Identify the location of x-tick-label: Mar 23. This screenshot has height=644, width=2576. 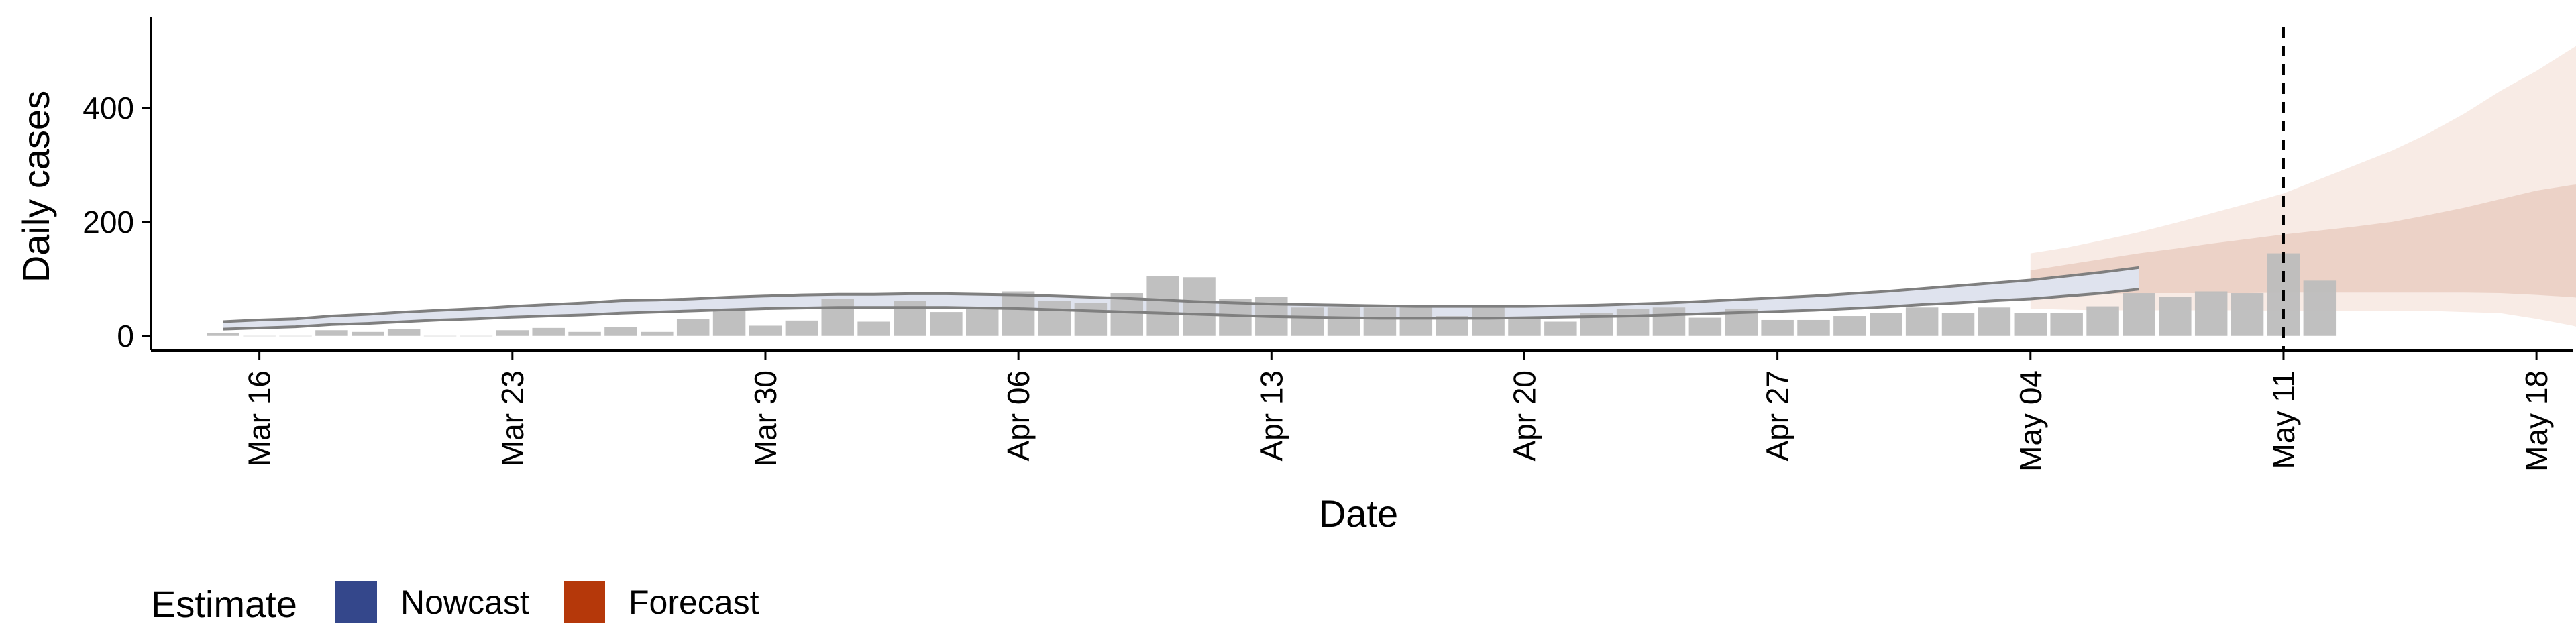
(512, 418).